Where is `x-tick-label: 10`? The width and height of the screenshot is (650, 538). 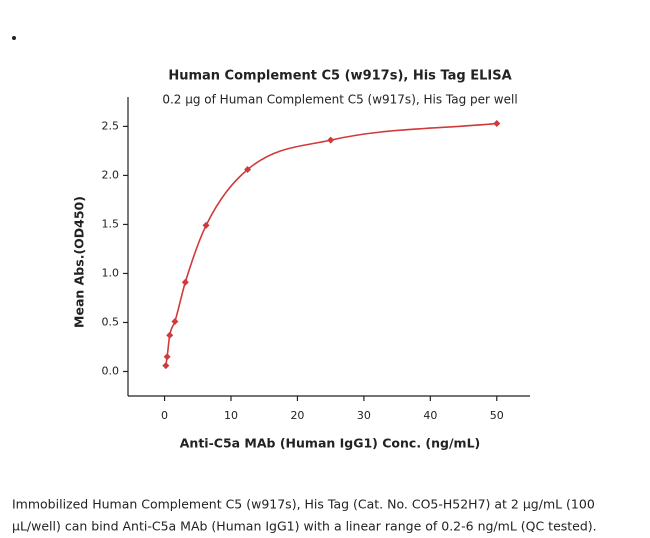 x-tick-label: 10 is located at coordinates (231, 415).